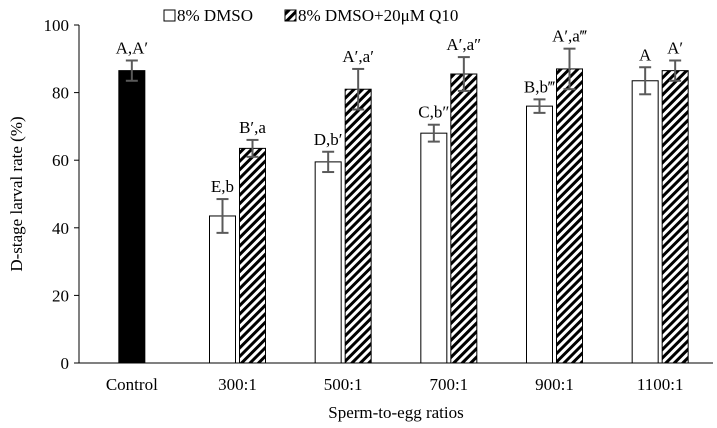 The height and width of the screenshot is (428, 717). What do you see at coordinates (132, 47) in the screenshot?
I see `data-label-control: A,A′` at bounding box center [132, 47].